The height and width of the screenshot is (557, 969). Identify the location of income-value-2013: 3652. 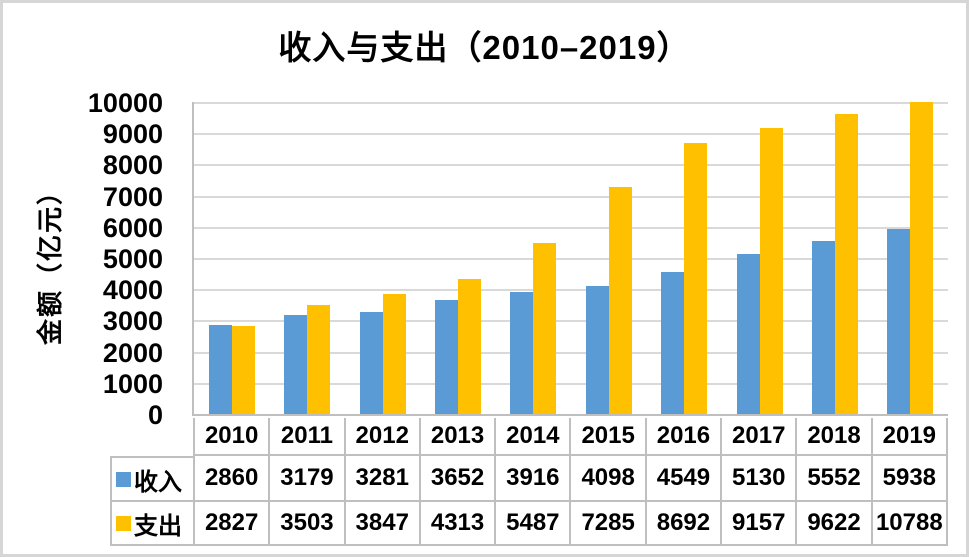
(456, 478).